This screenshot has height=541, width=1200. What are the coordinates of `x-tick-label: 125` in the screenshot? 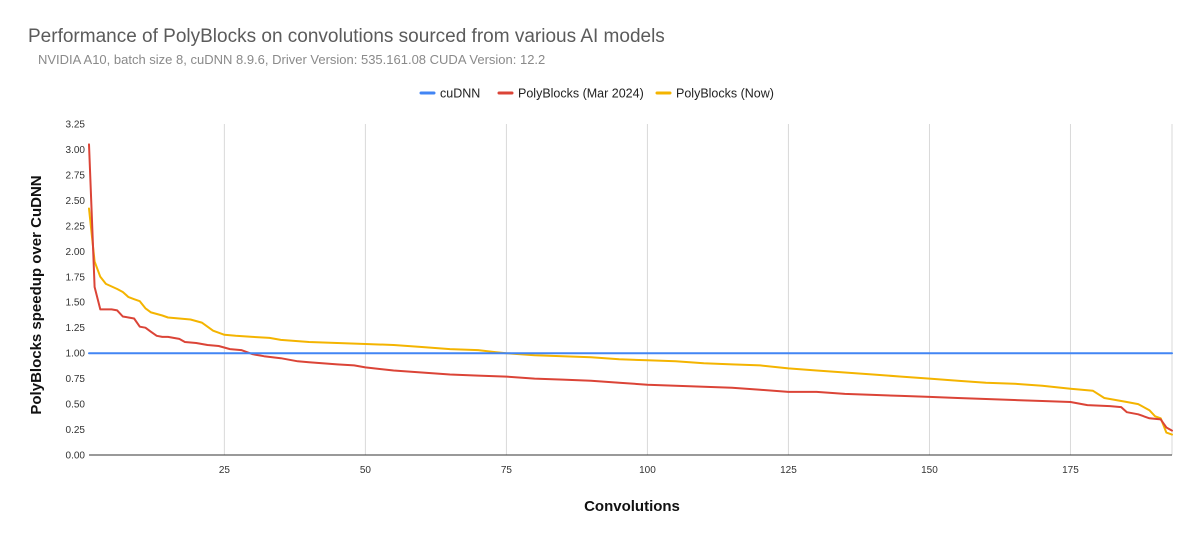 It's located at (788, 470).